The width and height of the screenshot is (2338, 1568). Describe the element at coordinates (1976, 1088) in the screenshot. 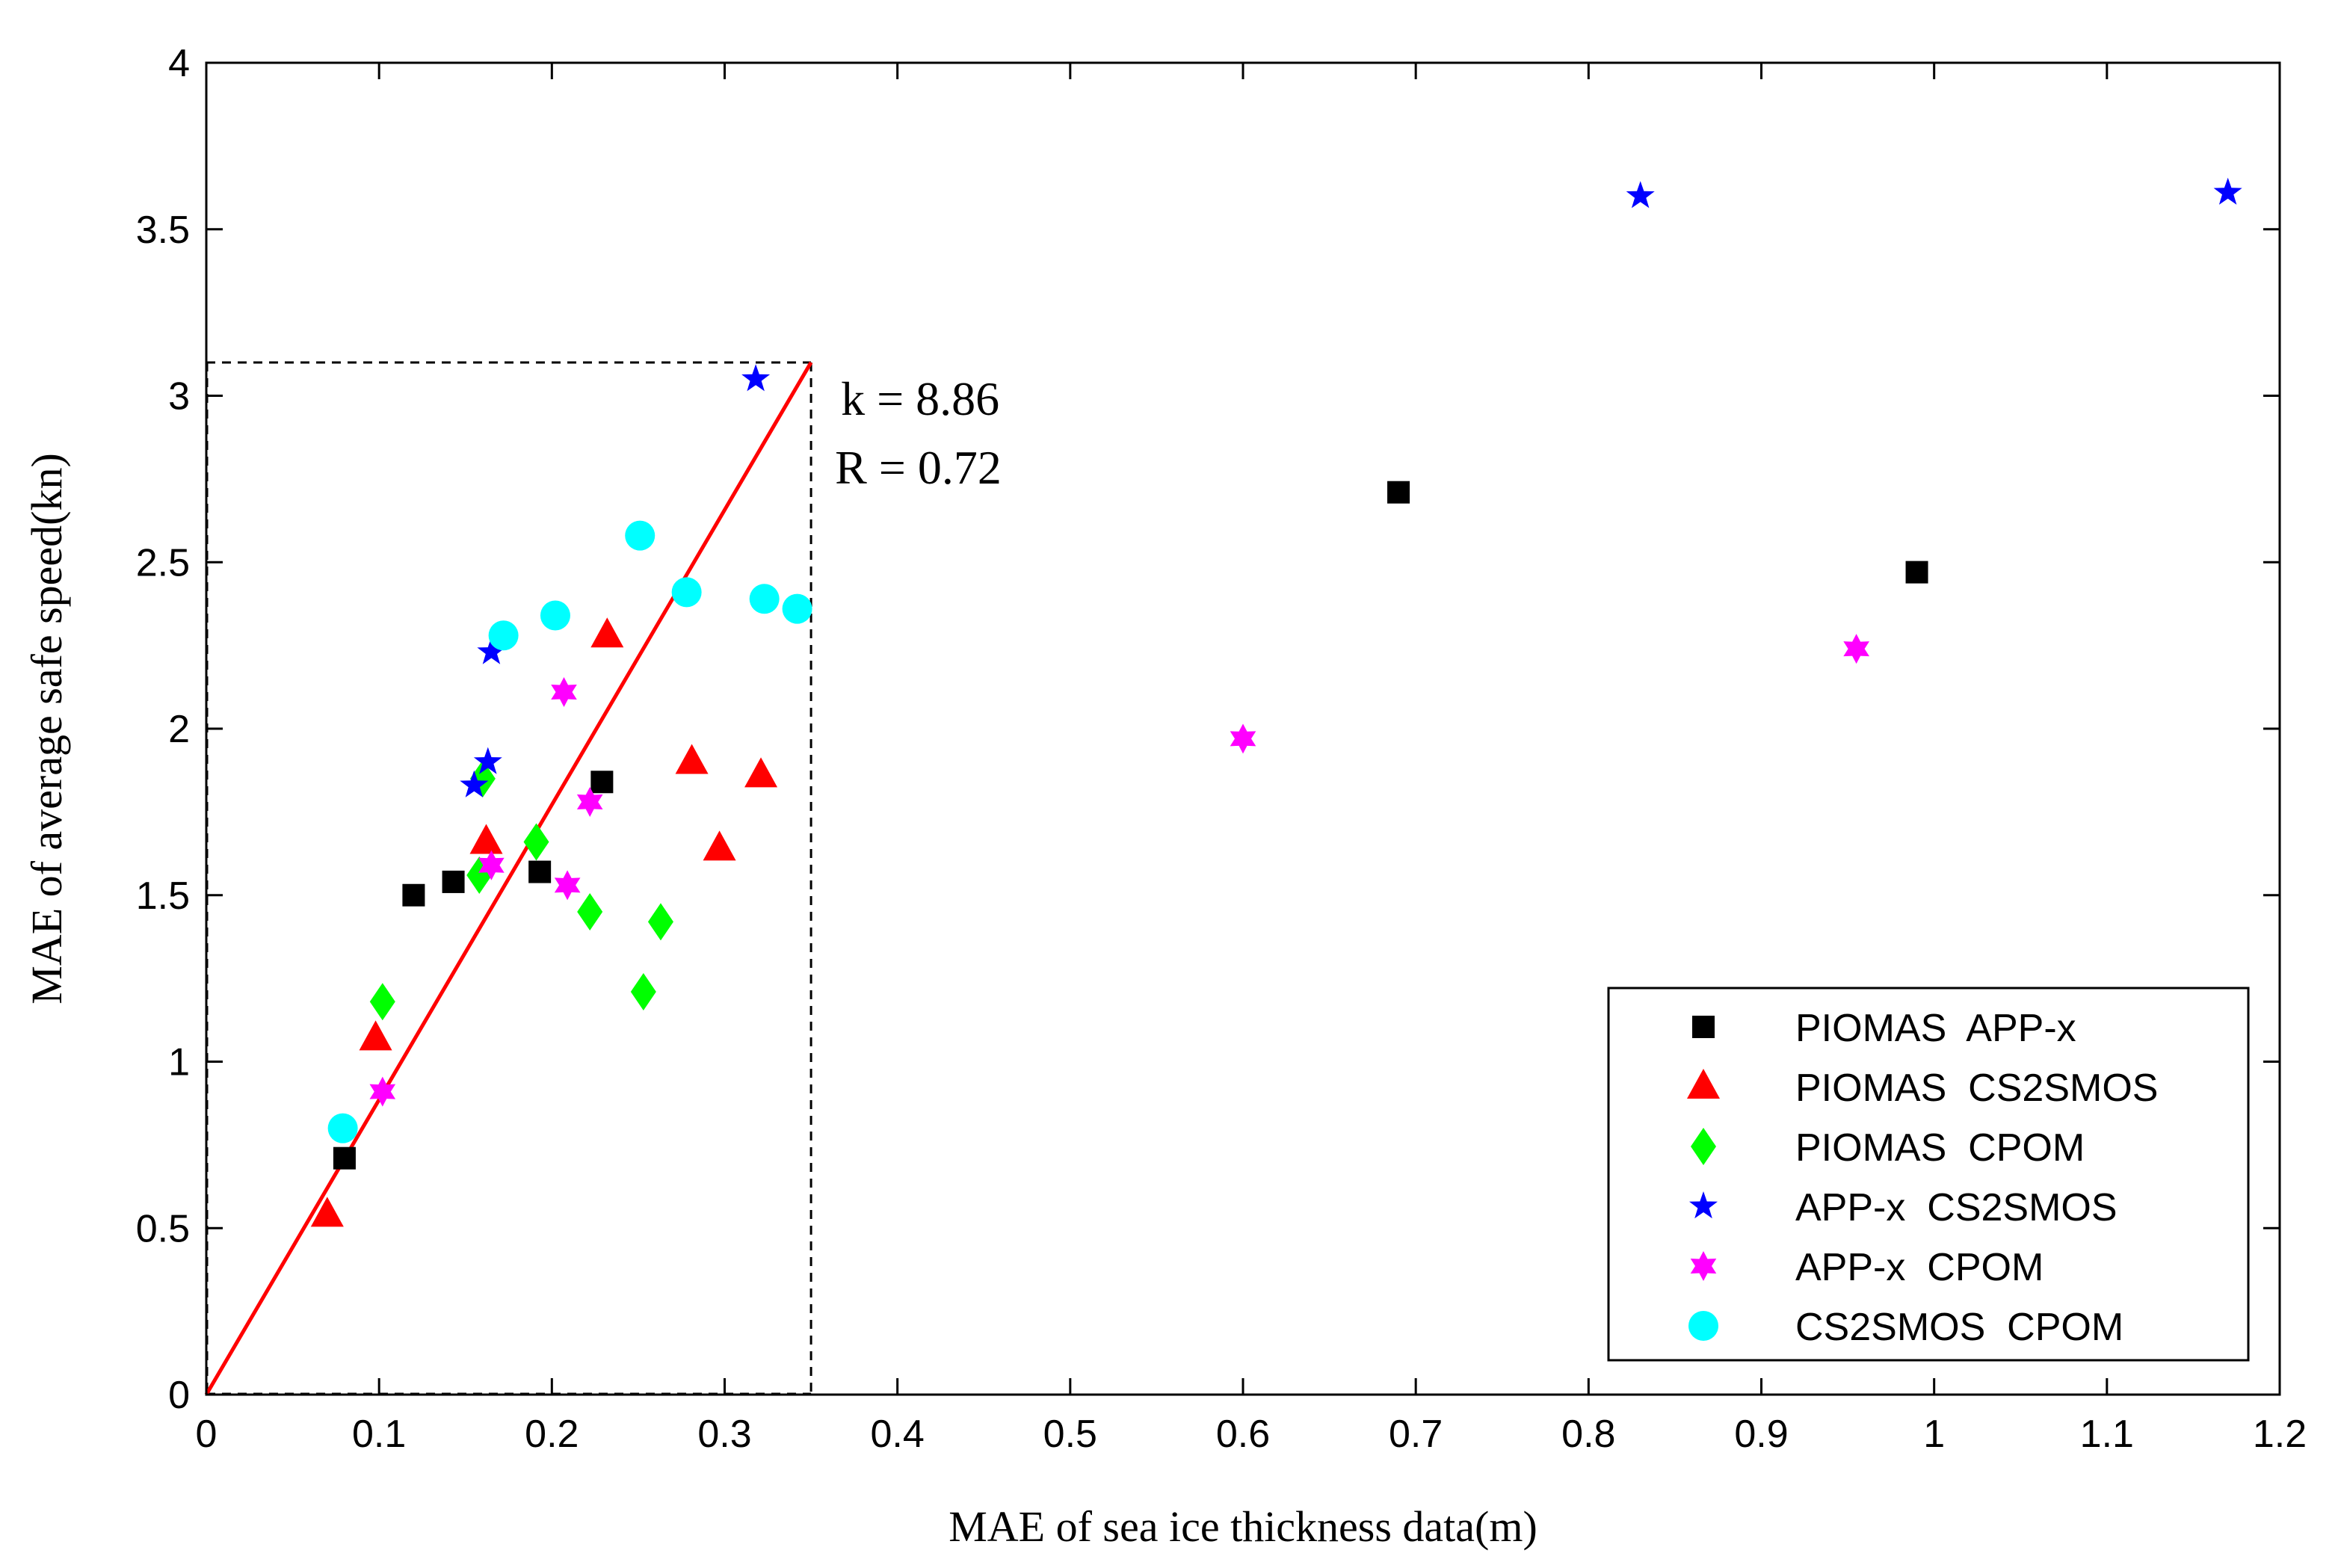

I see `legend-label: PIOMAS CS2SMOS` at that location.